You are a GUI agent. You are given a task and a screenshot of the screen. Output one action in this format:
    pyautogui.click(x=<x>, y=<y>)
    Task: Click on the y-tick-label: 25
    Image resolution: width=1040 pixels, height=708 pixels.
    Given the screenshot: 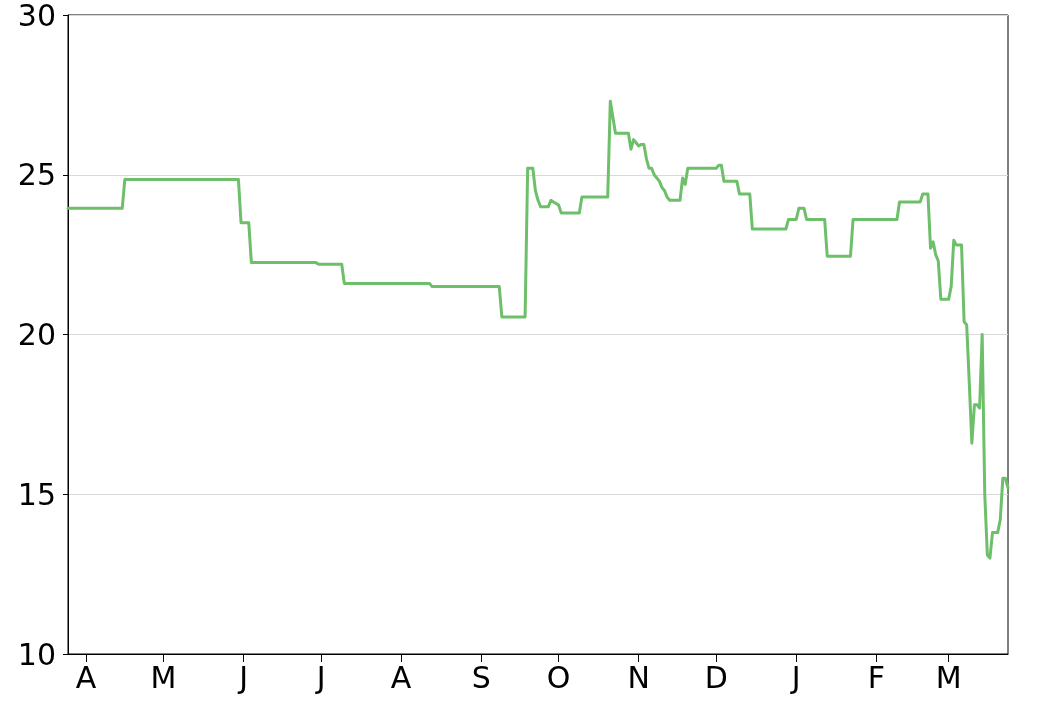 What is the action you would take?
    pyautogui.click(x=36, y=175)
    